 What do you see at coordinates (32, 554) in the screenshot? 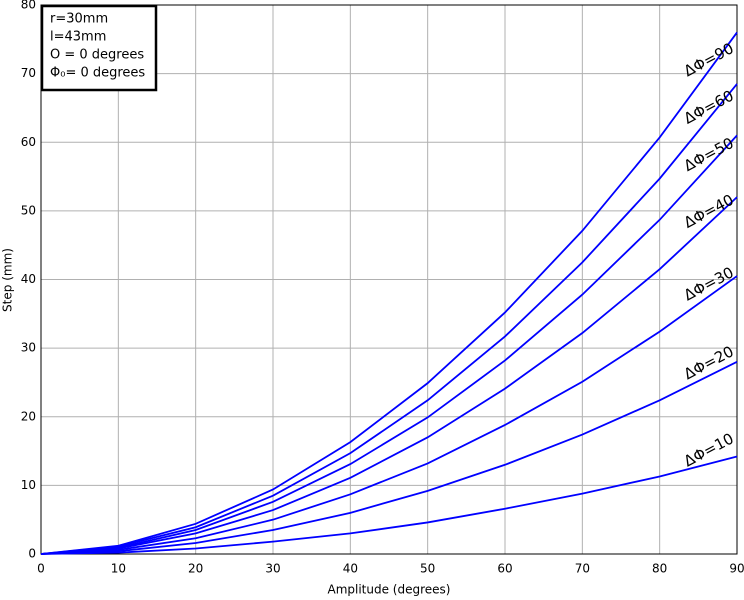
I see `y-tick-label: 0` at bounding box center [32, 554].